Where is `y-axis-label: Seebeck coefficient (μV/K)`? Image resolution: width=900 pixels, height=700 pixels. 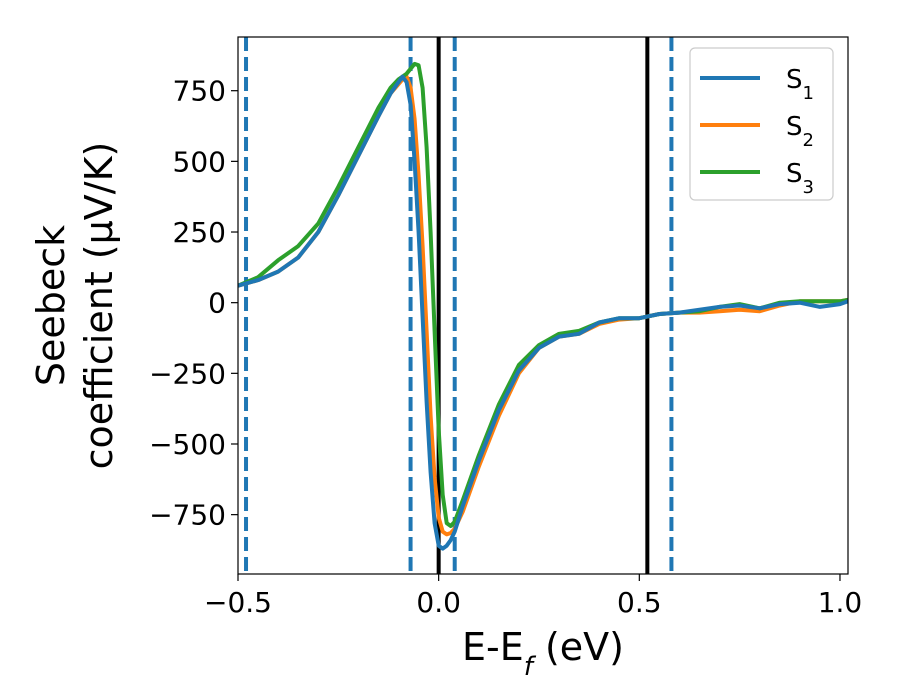
y-axis-label: Seebeck coefficient (μV/K) is located at coordinates (75, 306).